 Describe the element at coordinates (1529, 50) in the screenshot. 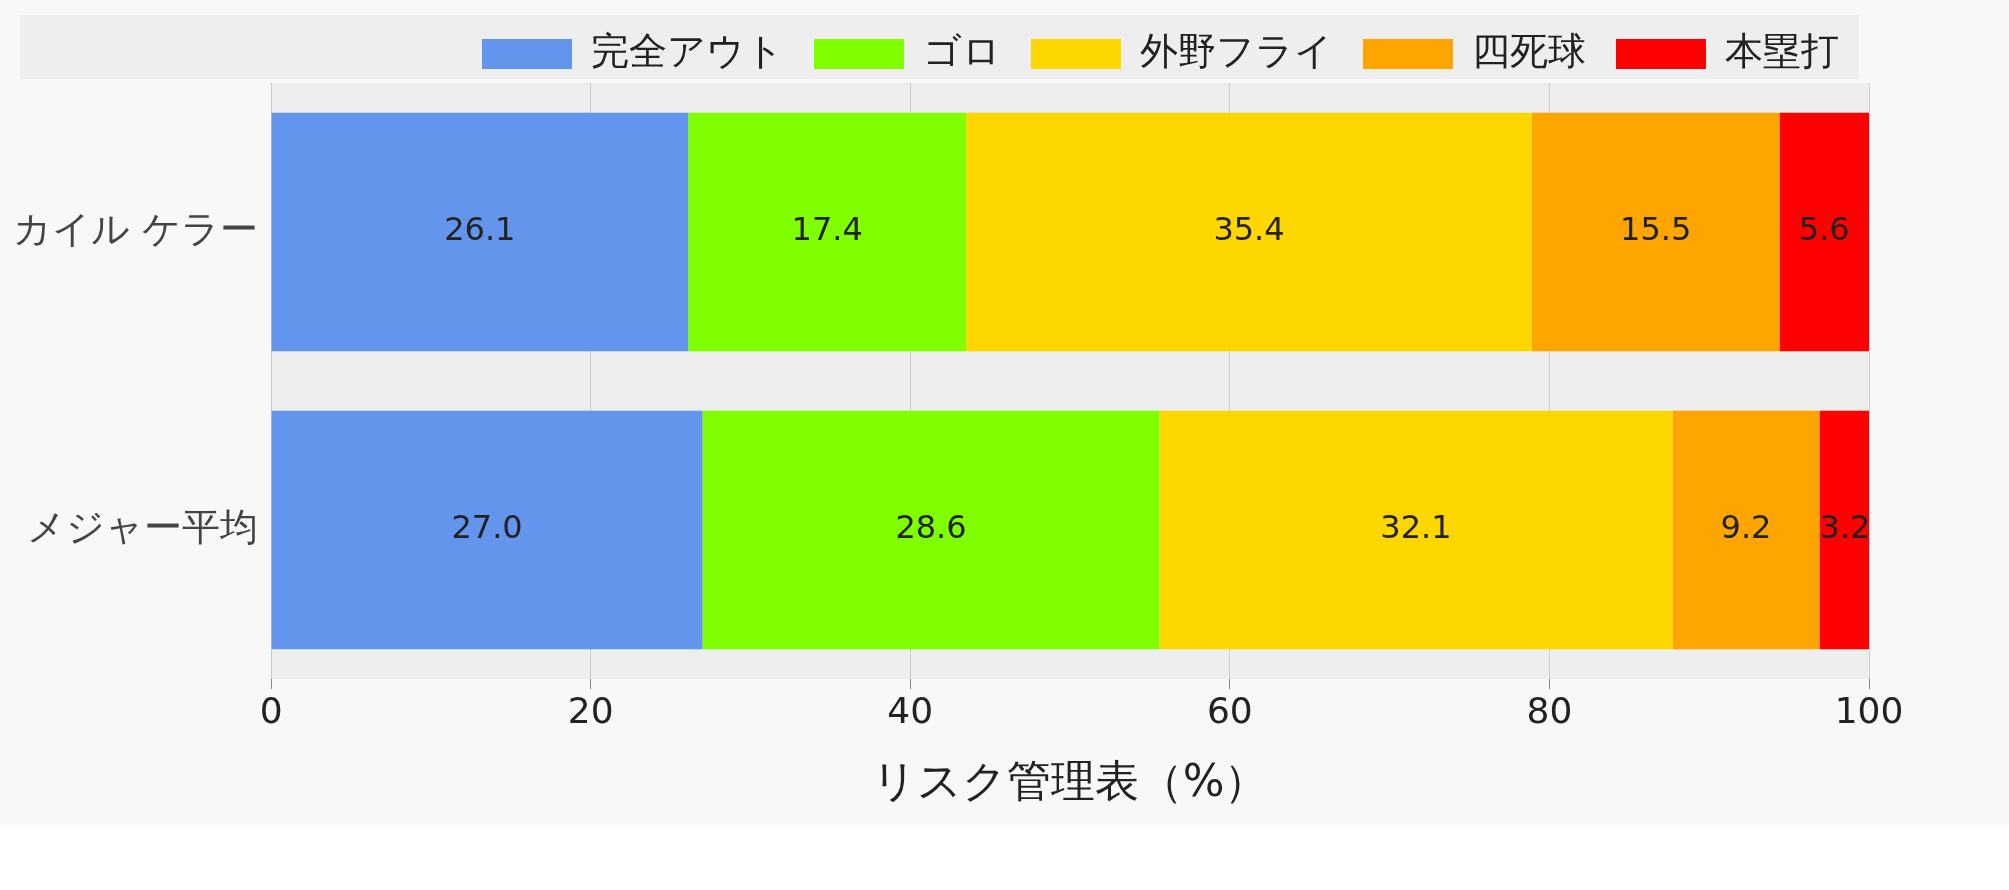

I see `legend-label: 四死球` at that location.